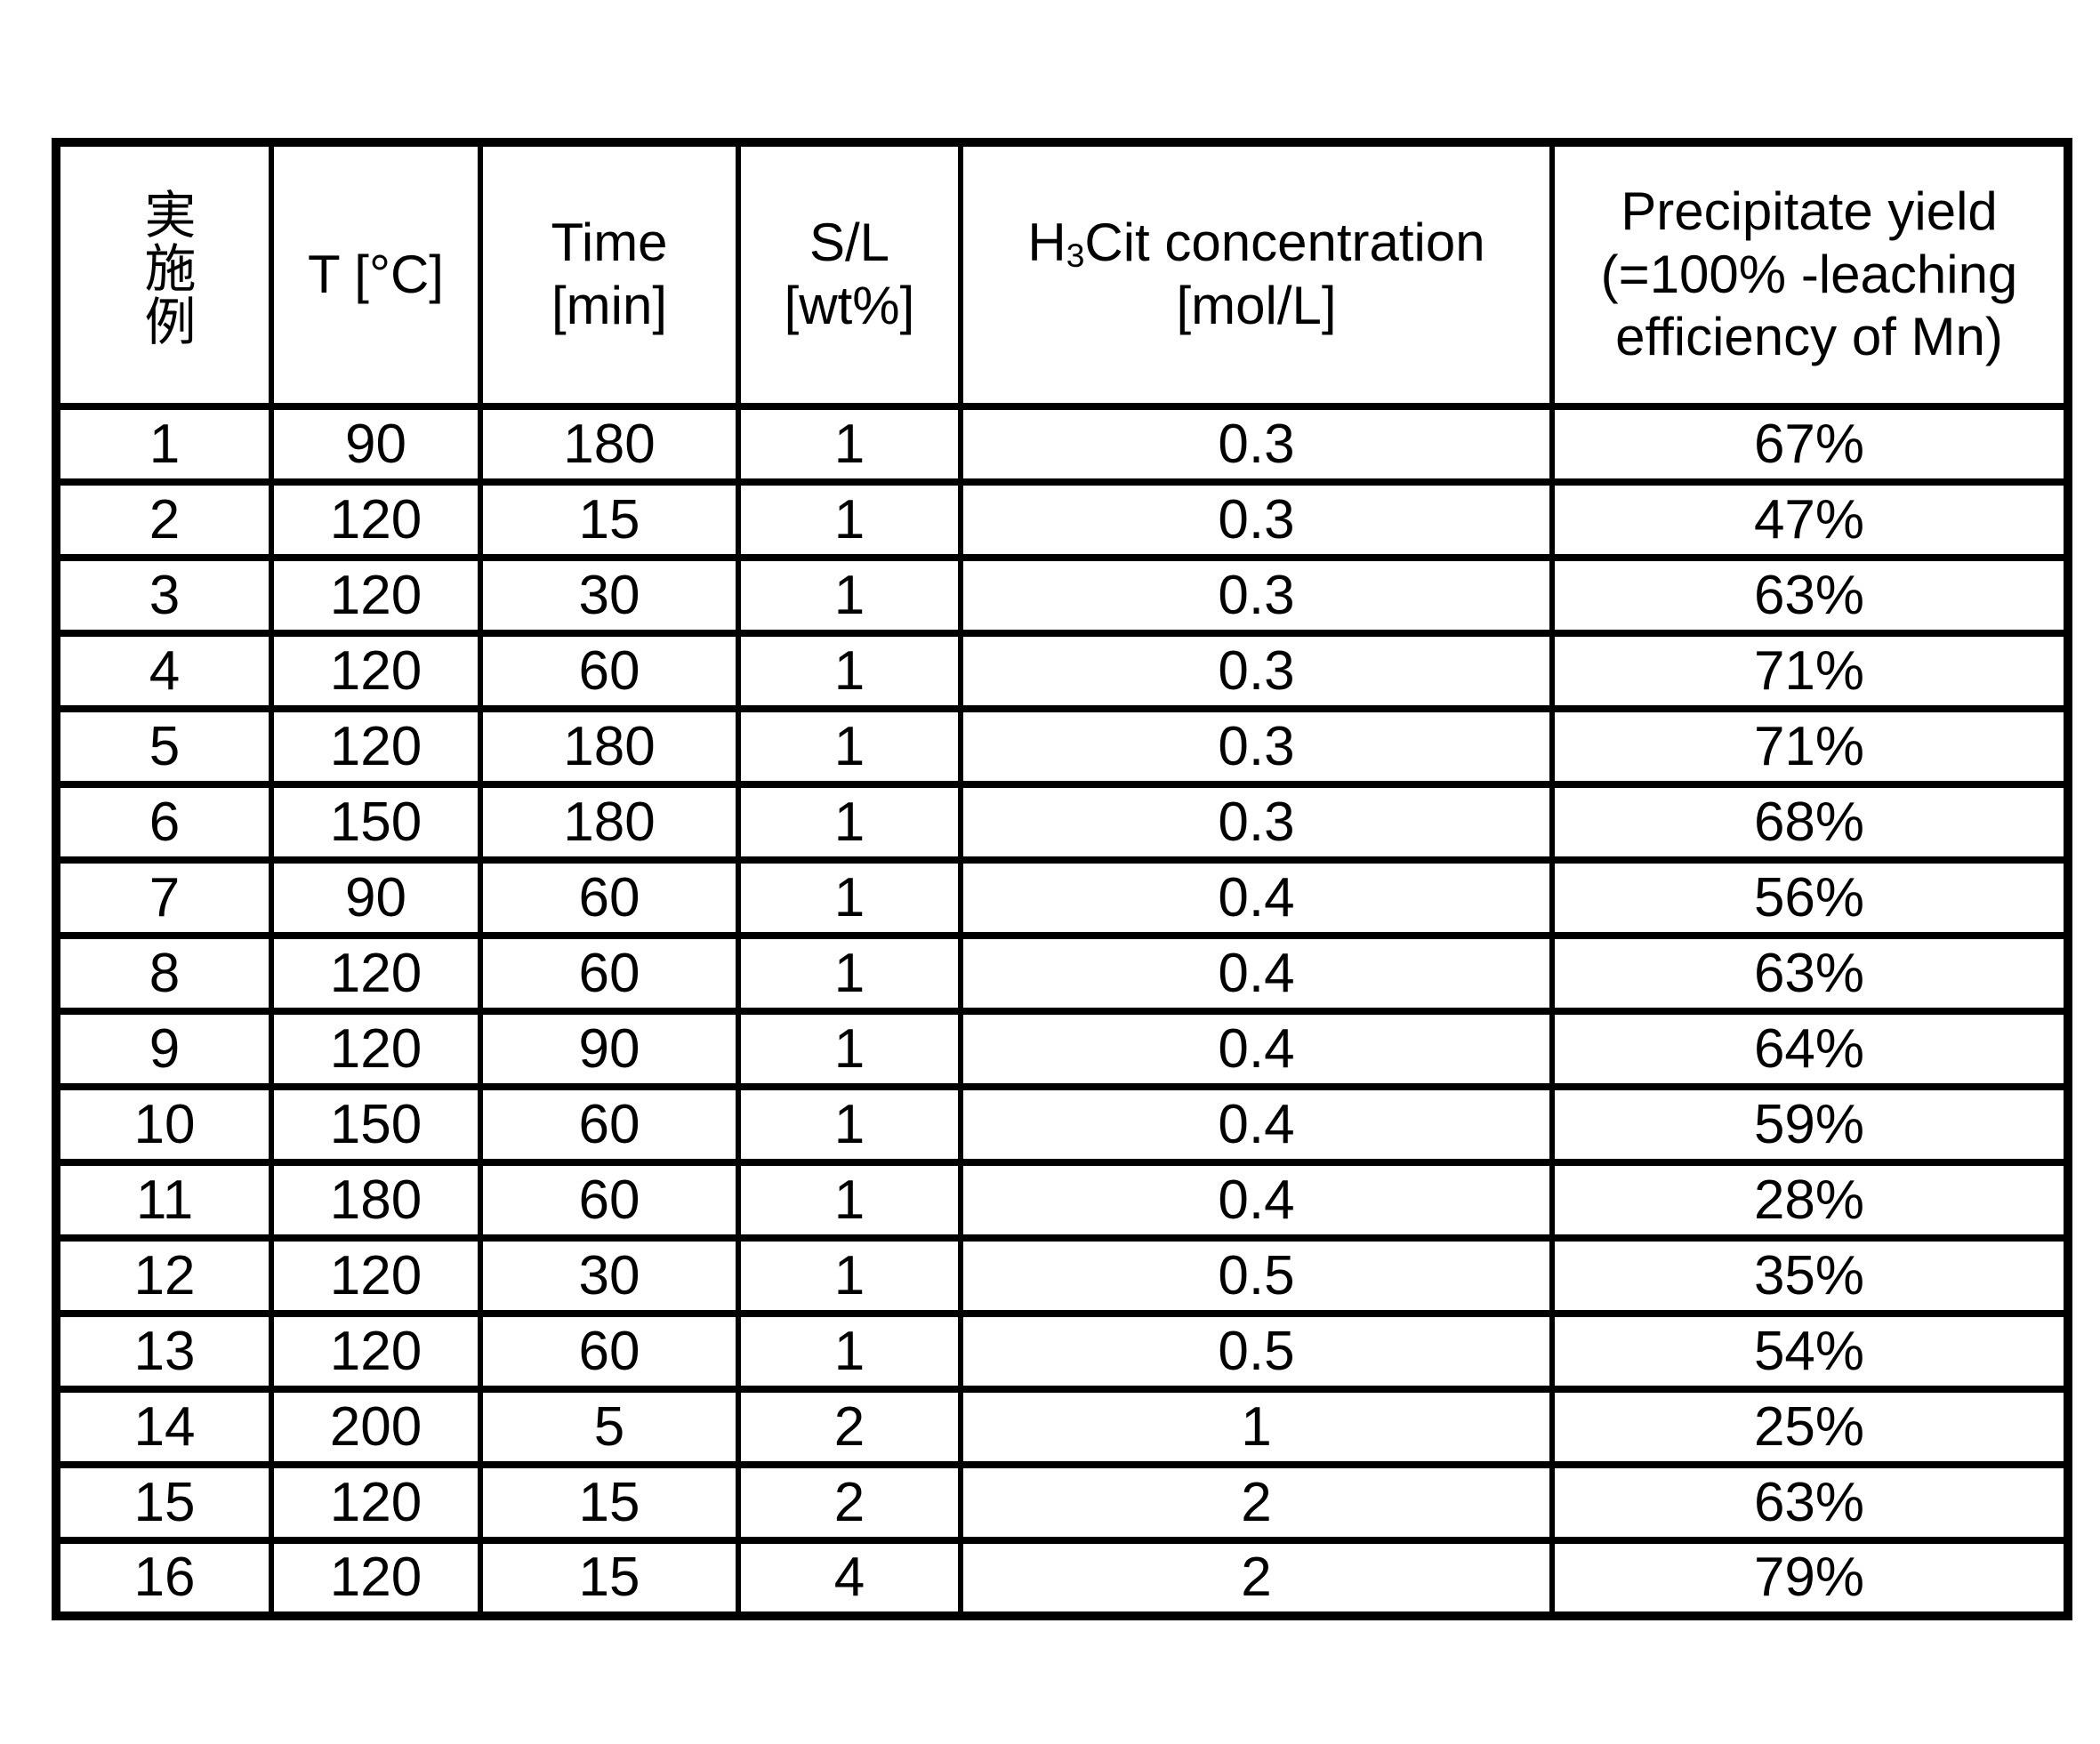 The image size is (2100, 1744). Describe the element at coordinates (849, 274) in the screenshot. I see `header-sl: S/L [wt%]` at that location.